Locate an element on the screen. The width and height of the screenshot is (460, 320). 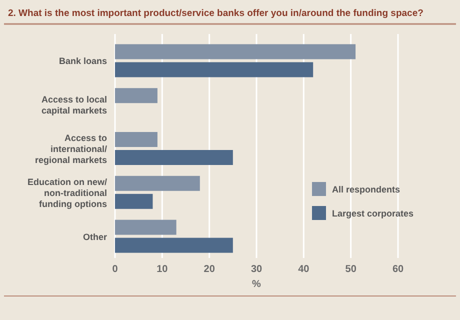
legend-label: All respondents is located at coordinates (366, 189).